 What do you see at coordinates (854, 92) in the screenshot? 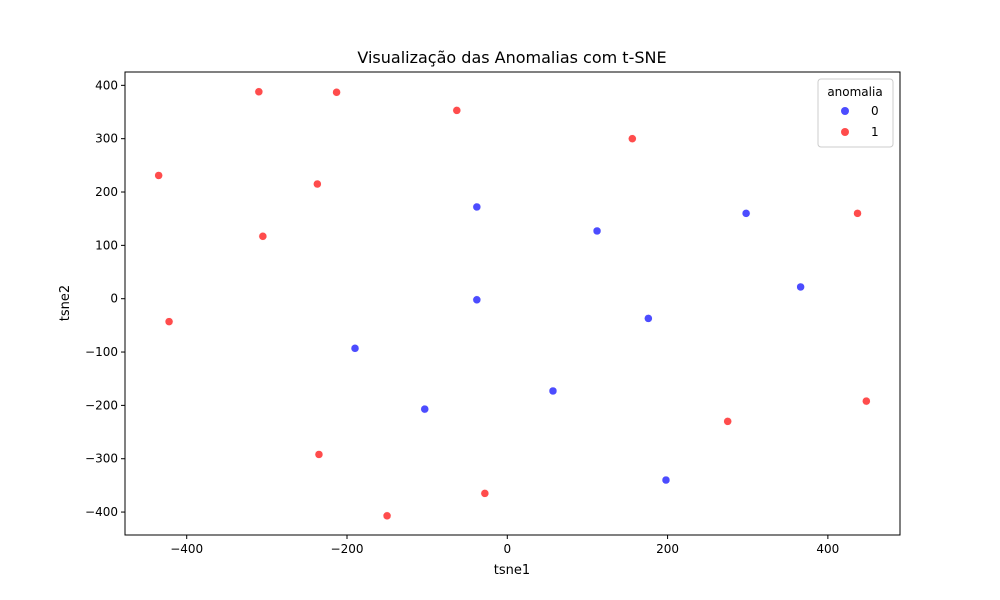
I see `legend-title: anomalia` at bounding box center [854, 92].